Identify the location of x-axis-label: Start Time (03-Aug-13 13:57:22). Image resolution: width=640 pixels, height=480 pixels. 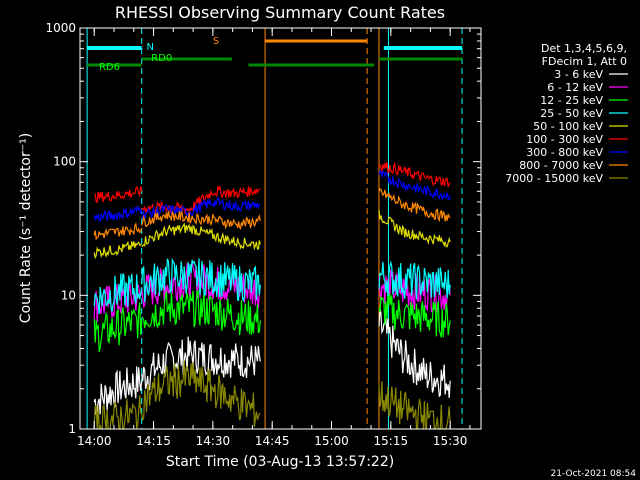
(280, 462).